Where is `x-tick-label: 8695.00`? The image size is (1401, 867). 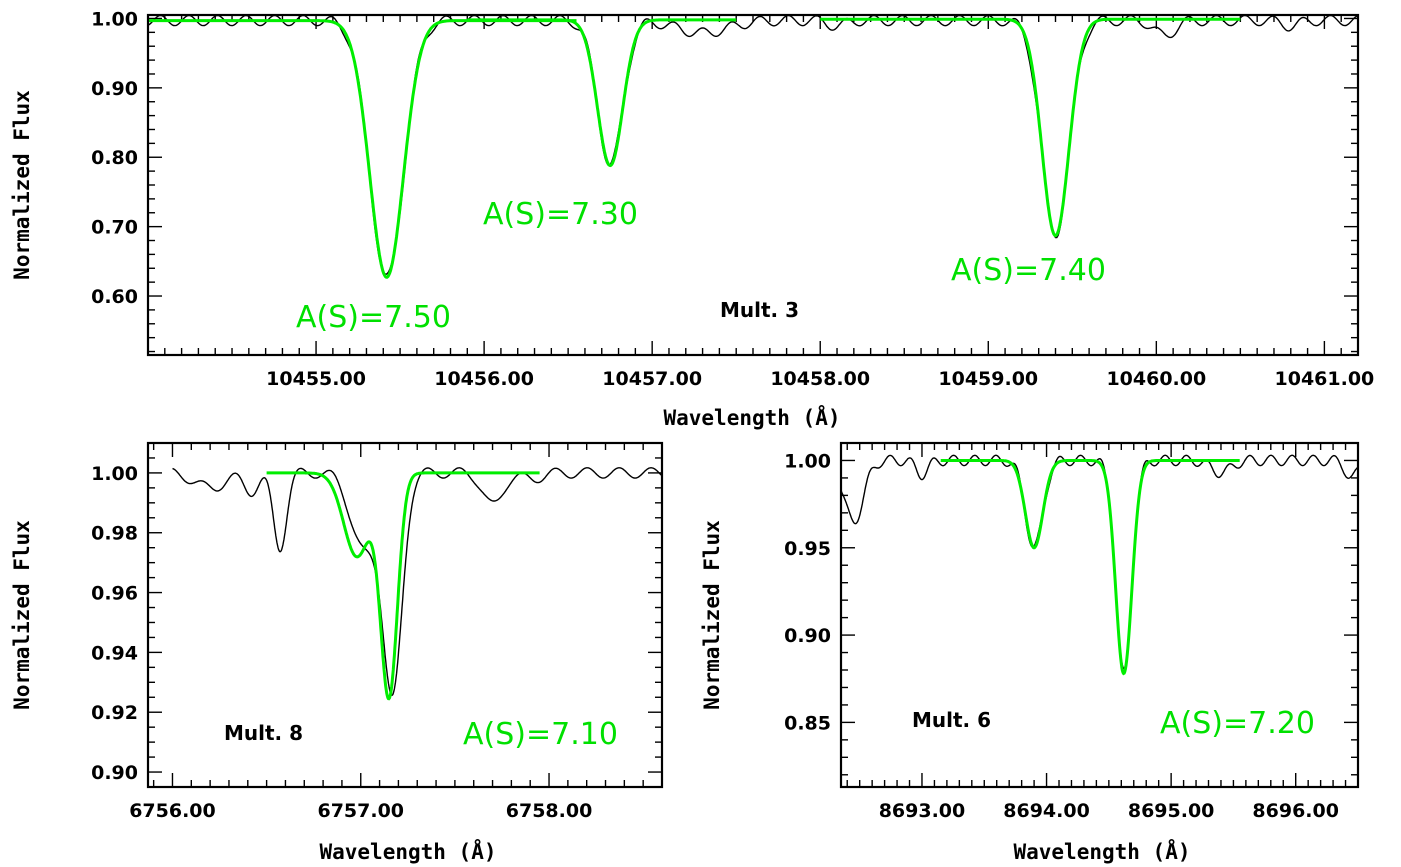
x-tick-label: 8695.00 is located at coordinates (1171, 811).